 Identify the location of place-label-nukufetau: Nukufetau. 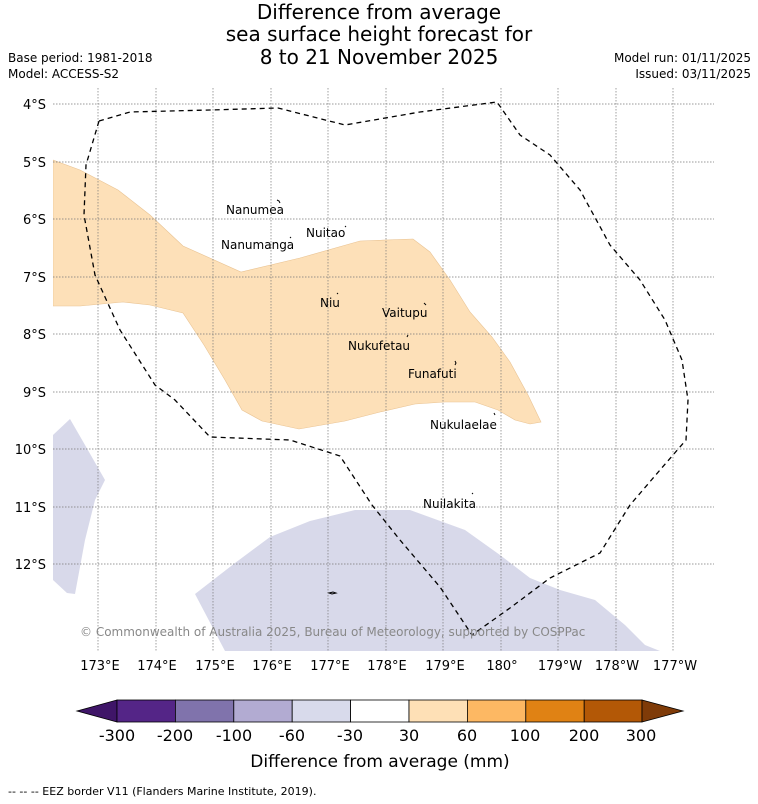
(379, 346).